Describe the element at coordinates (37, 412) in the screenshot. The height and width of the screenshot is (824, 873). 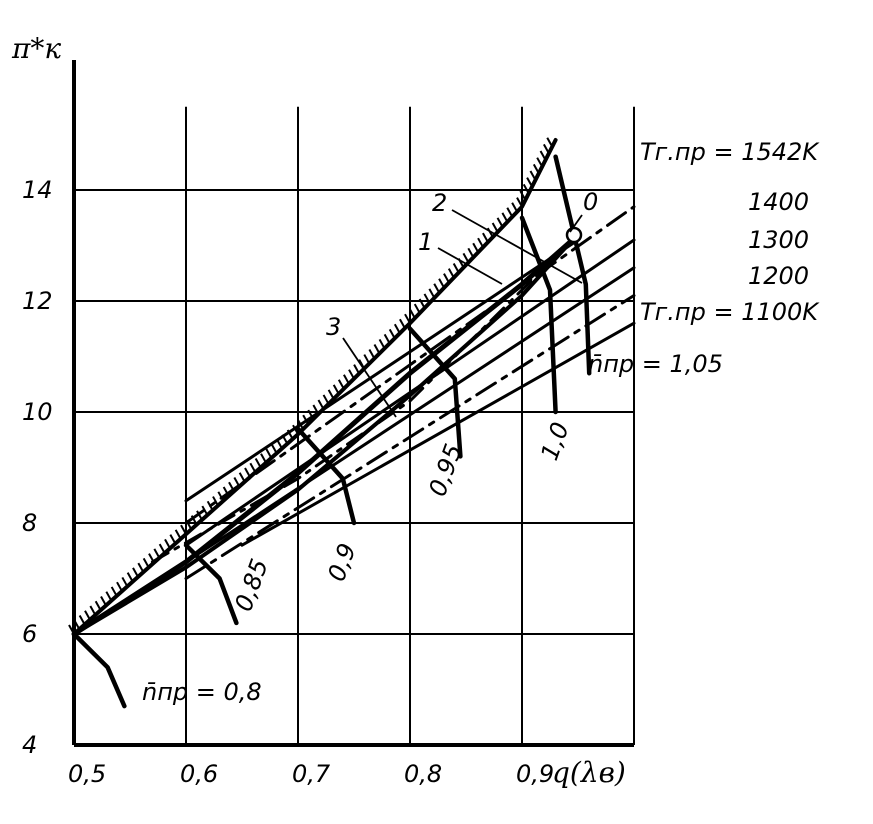
I see `y-tick-label: 10` at that location.